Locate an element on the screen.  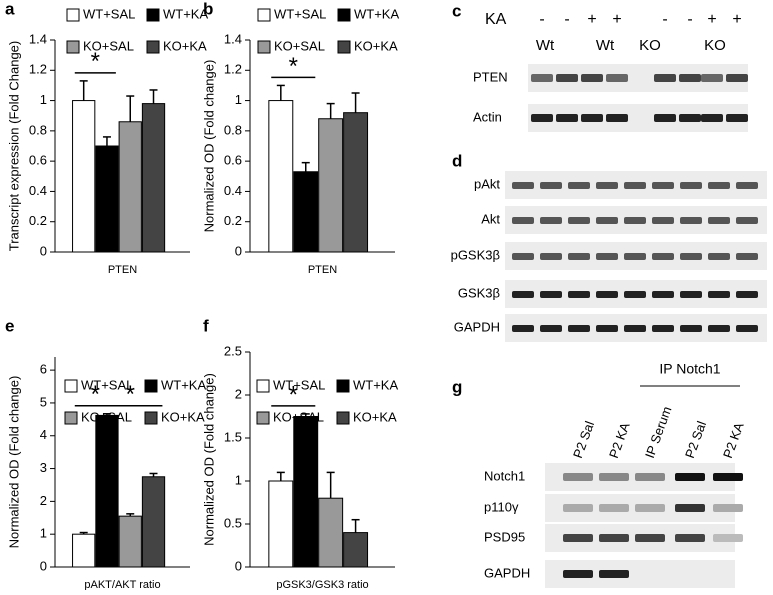
panel-label: g is located at coordinates (457, 386).